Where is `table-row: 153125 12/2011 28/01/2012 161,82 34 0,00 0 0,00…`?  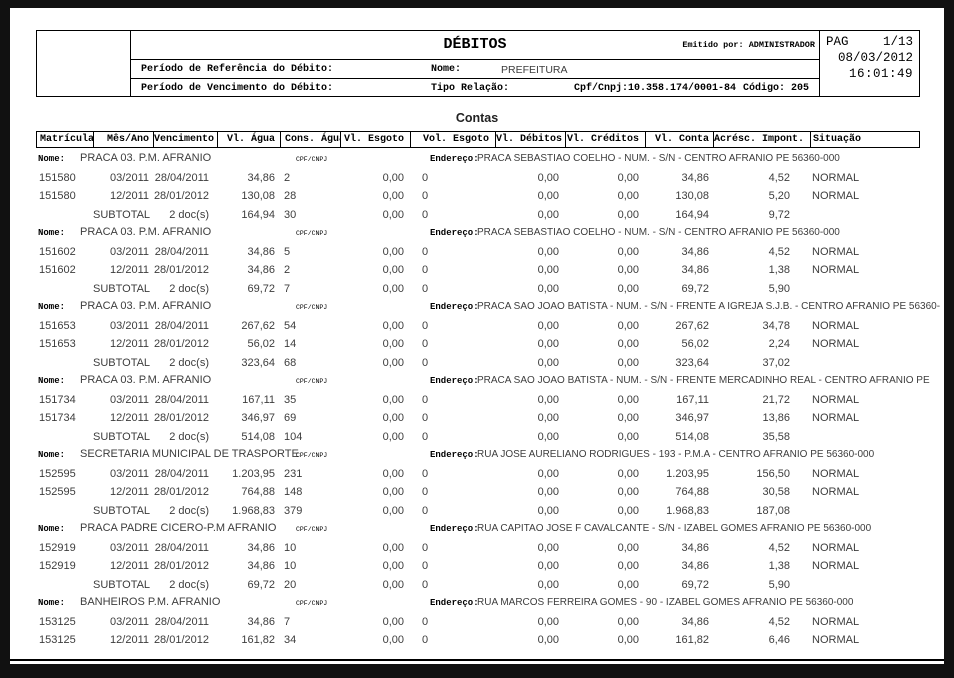 table-row: 153125 12/2011 28/01/2012 161,82 34 0,00 0 0,00… is located at coordinates (449, 640).